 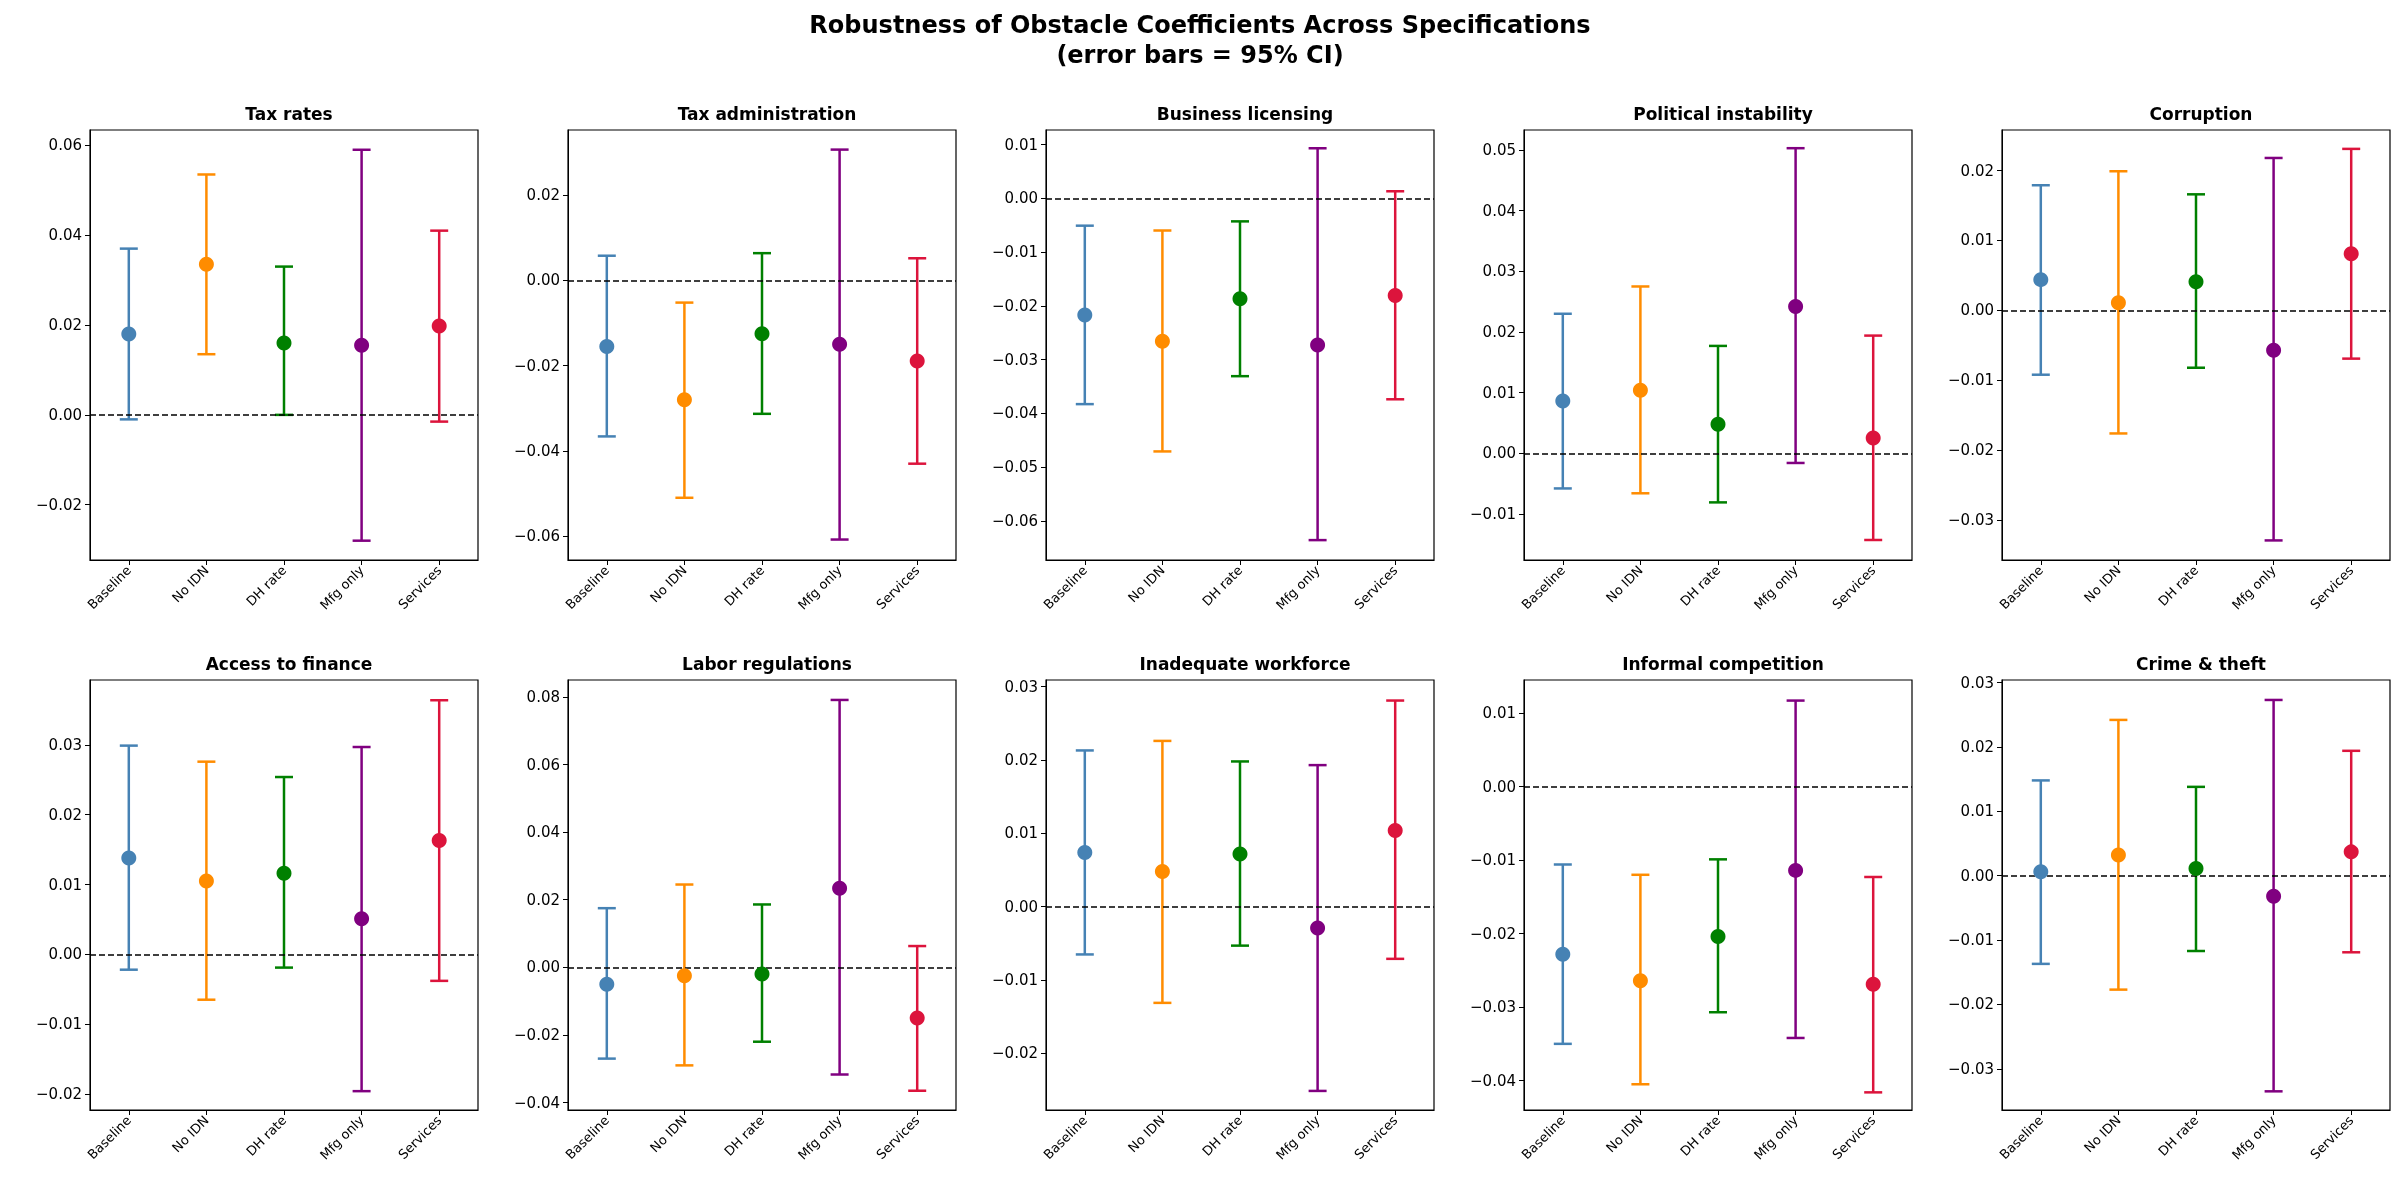 I want to click on chart-title: Tax administration, so click(x=767, y=113).